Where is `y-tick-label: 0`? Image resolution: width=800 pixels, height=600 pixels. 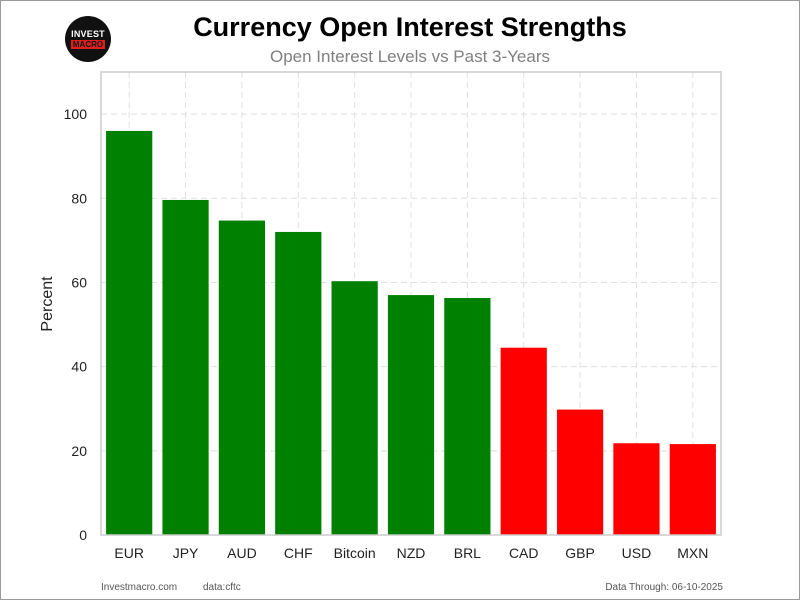 y-tick-label: 0 is located at coordinates (83, 535).